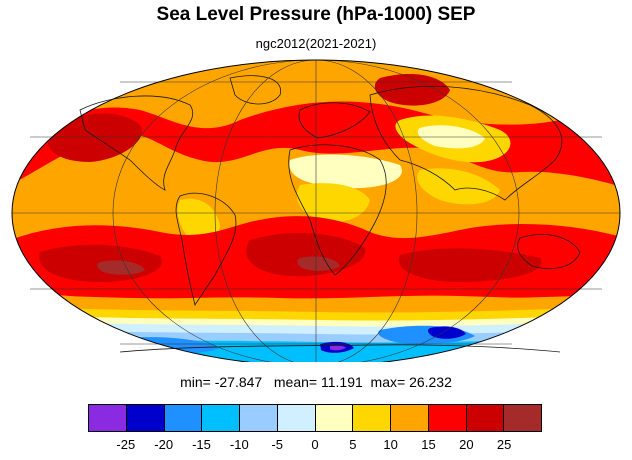 The image size is (632, 460). I want to click on coast-greenland, so click(255, 90).